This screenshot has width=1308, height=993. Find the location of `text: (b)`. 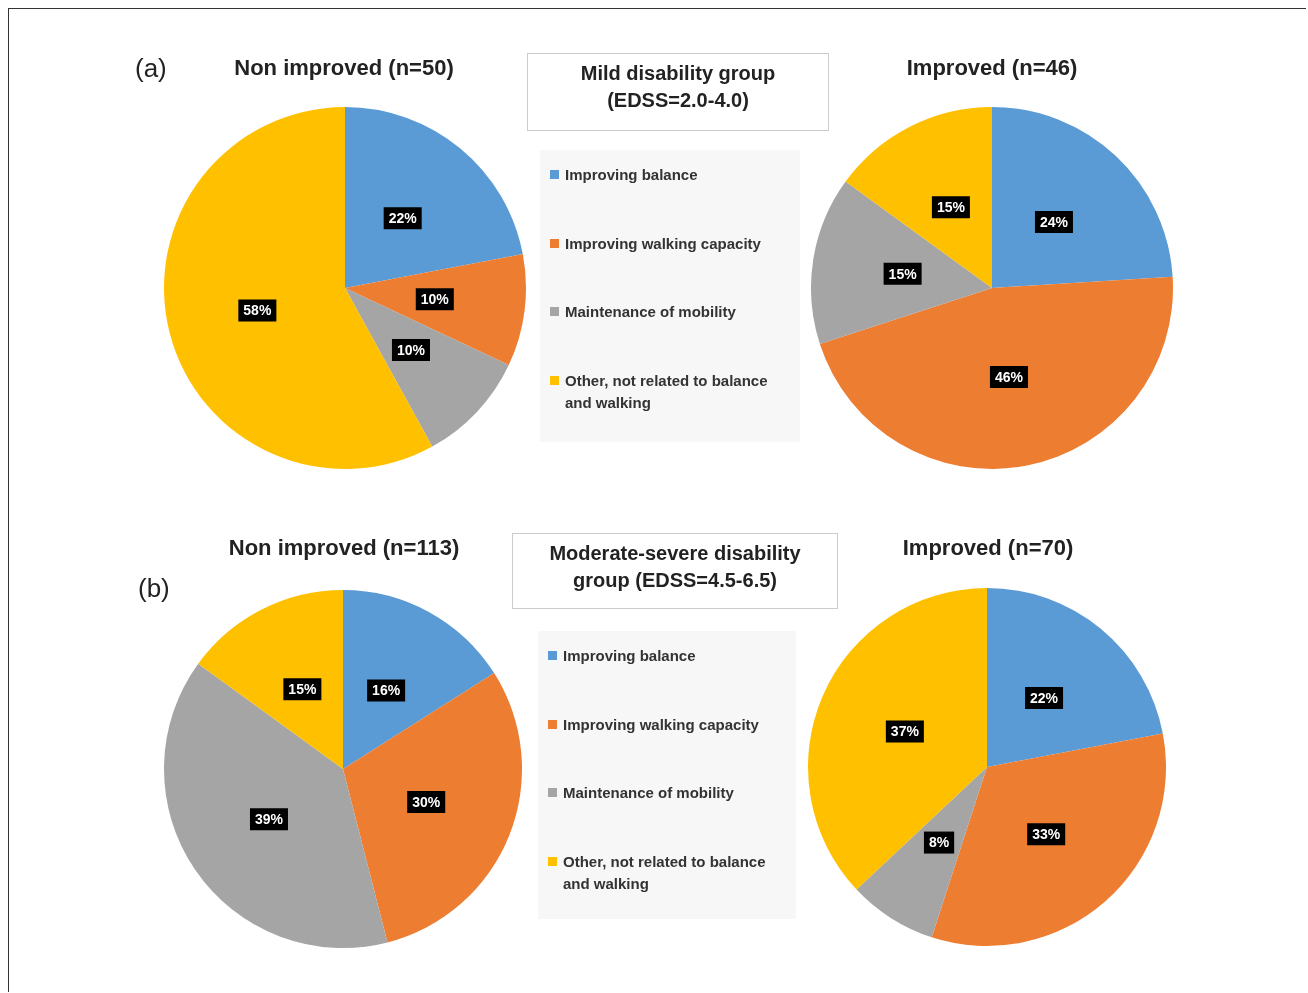

text: (b) is located at coordinates (154, 588).